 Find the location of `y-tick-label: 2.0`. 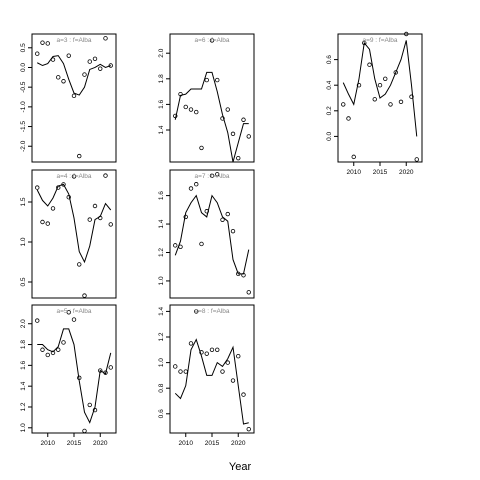

y-tick-label: 2.0 is located at coordinates (23, 323).